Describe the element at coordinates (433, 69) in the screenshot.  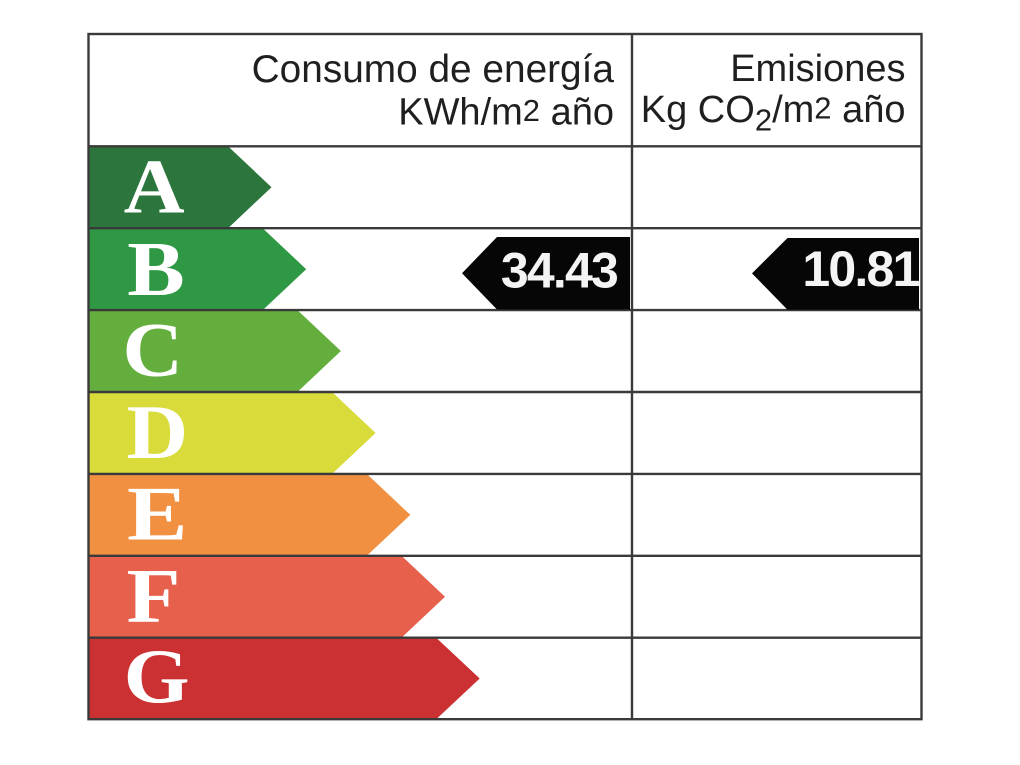
I see `svg-text: Consumo de energía` at that location.